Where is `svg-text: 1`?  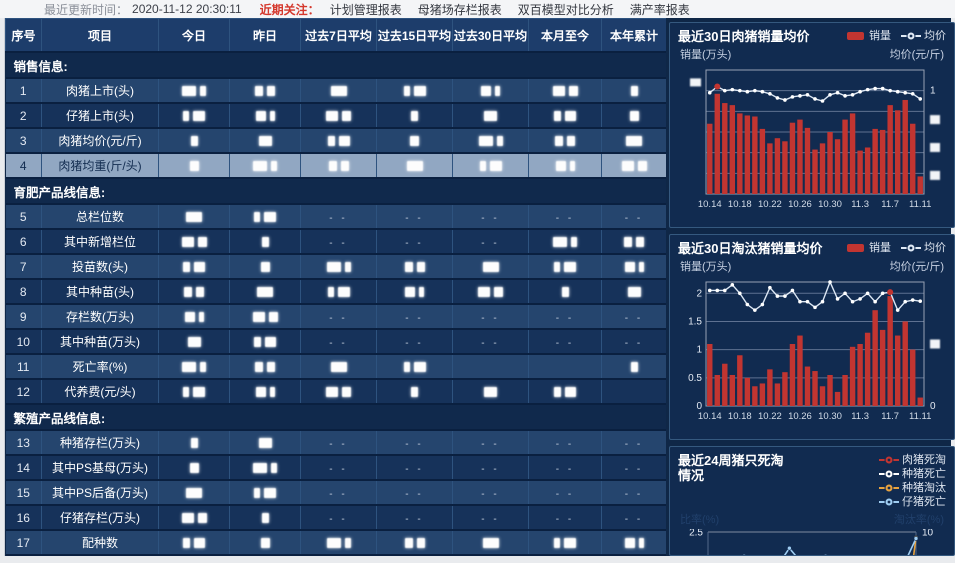
svg-text: 1 is located at coordinates (699, 350).